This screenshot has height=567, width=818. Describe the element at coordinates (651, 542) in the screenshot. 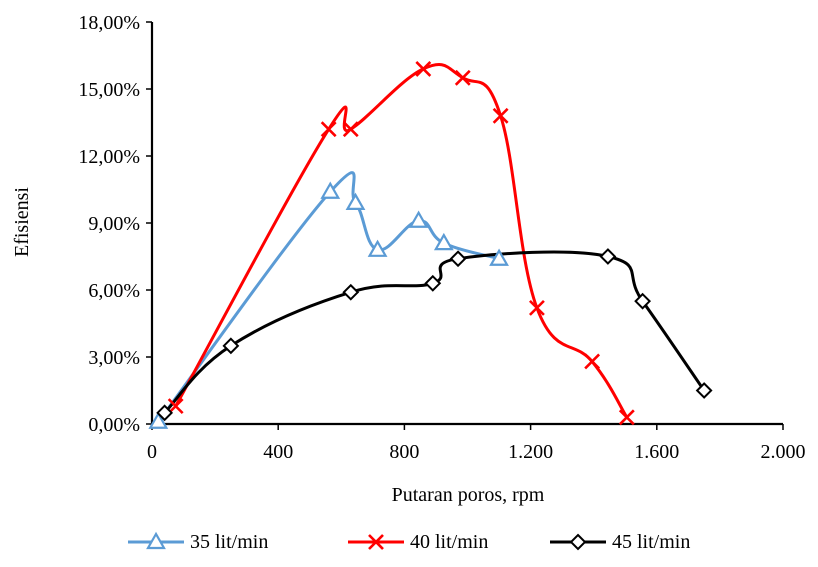

I see `legend-label: 45 lit/min` at that location.